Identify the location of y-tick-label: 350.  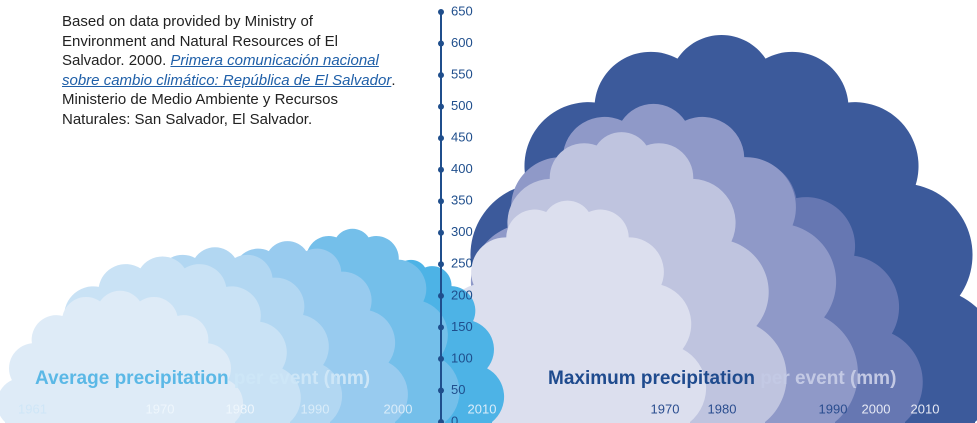
(462, 200).